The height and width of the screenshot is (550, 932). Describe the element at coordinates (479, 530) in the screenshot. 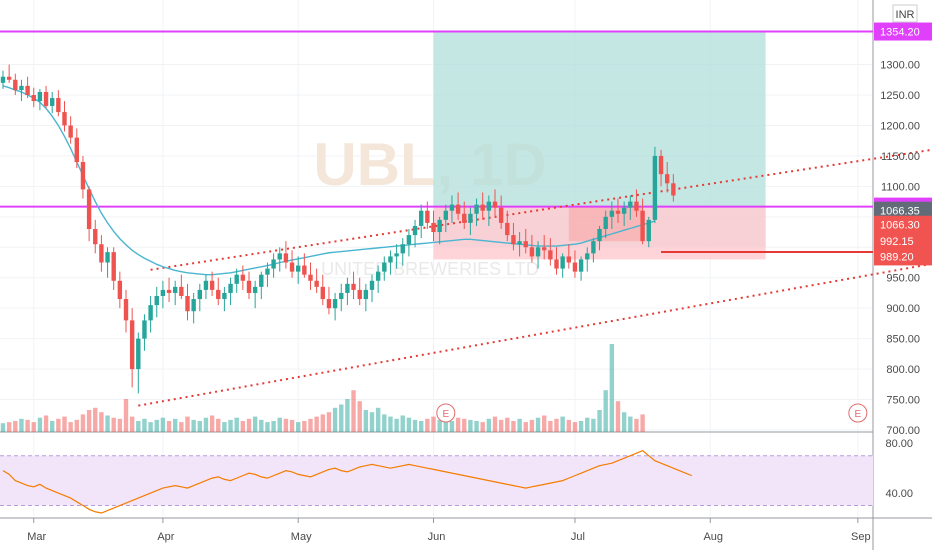

I see `time-axis: MarAprMayJunJulAugSepOct` at that location.